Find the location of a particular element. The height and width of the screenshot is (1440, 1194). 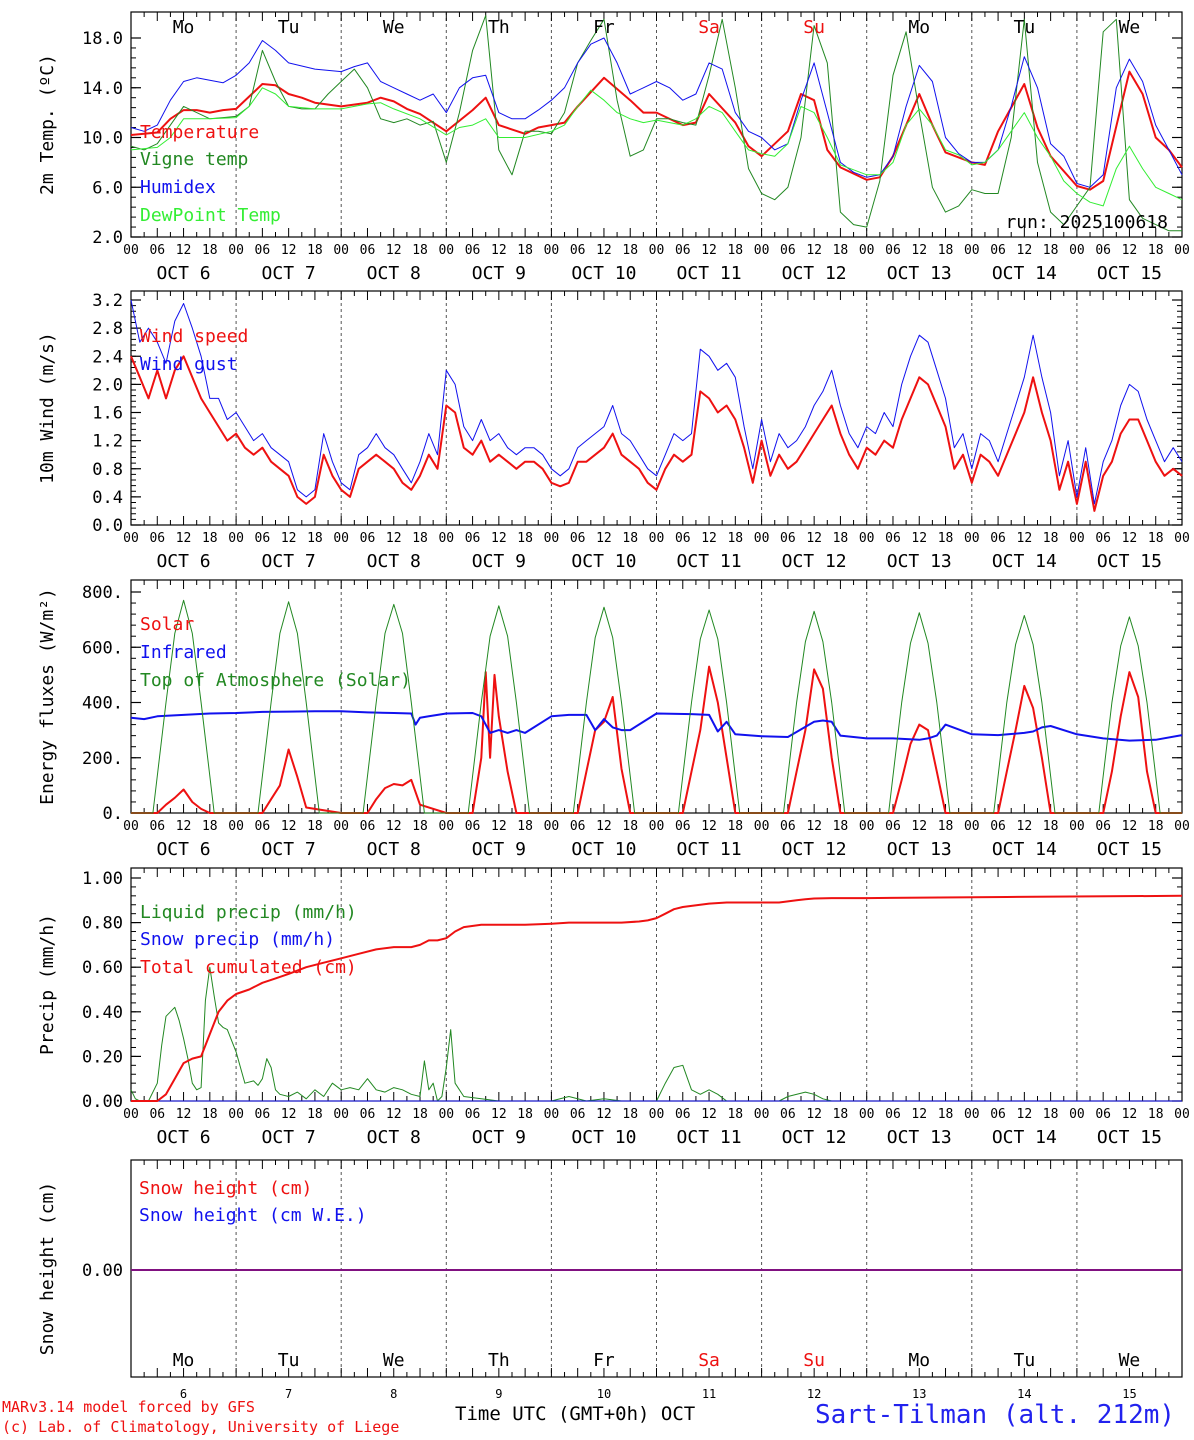

y-axis-title: Snow height (cm) is located at coordinates (47, 1268).